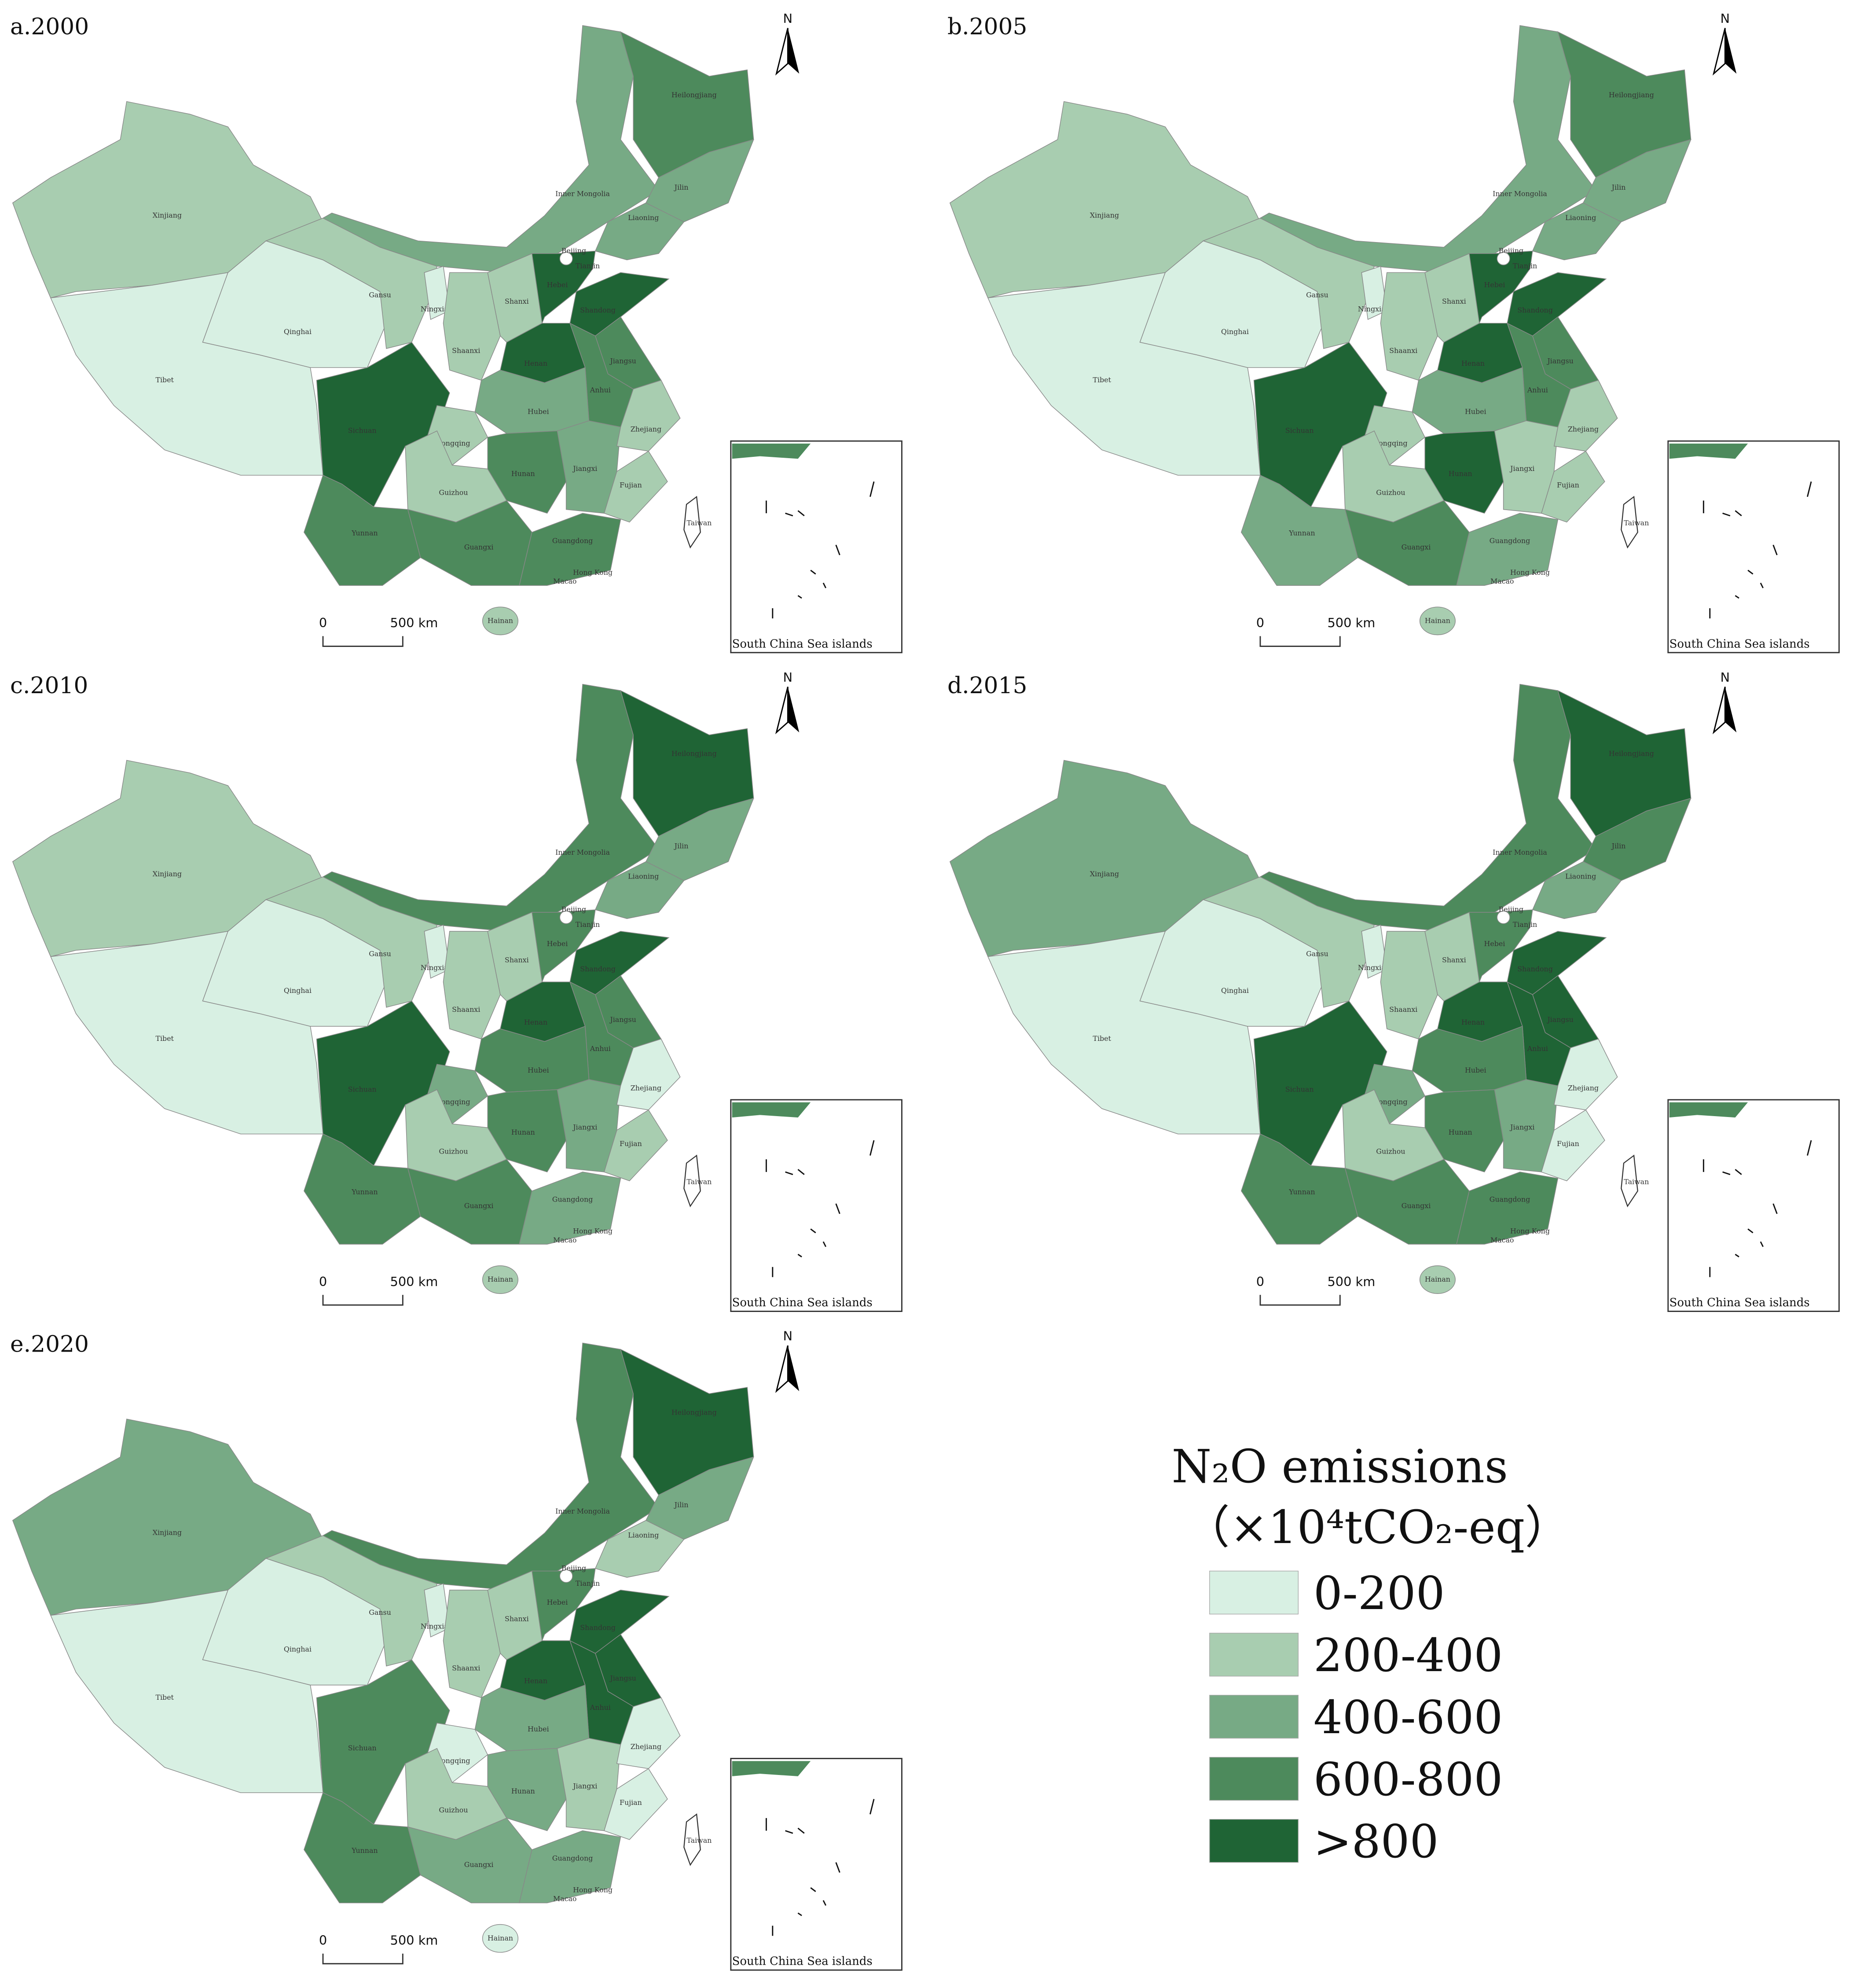 The image size is (1853, 1988). I want to click on inset-frame, so click(1753, 1205).